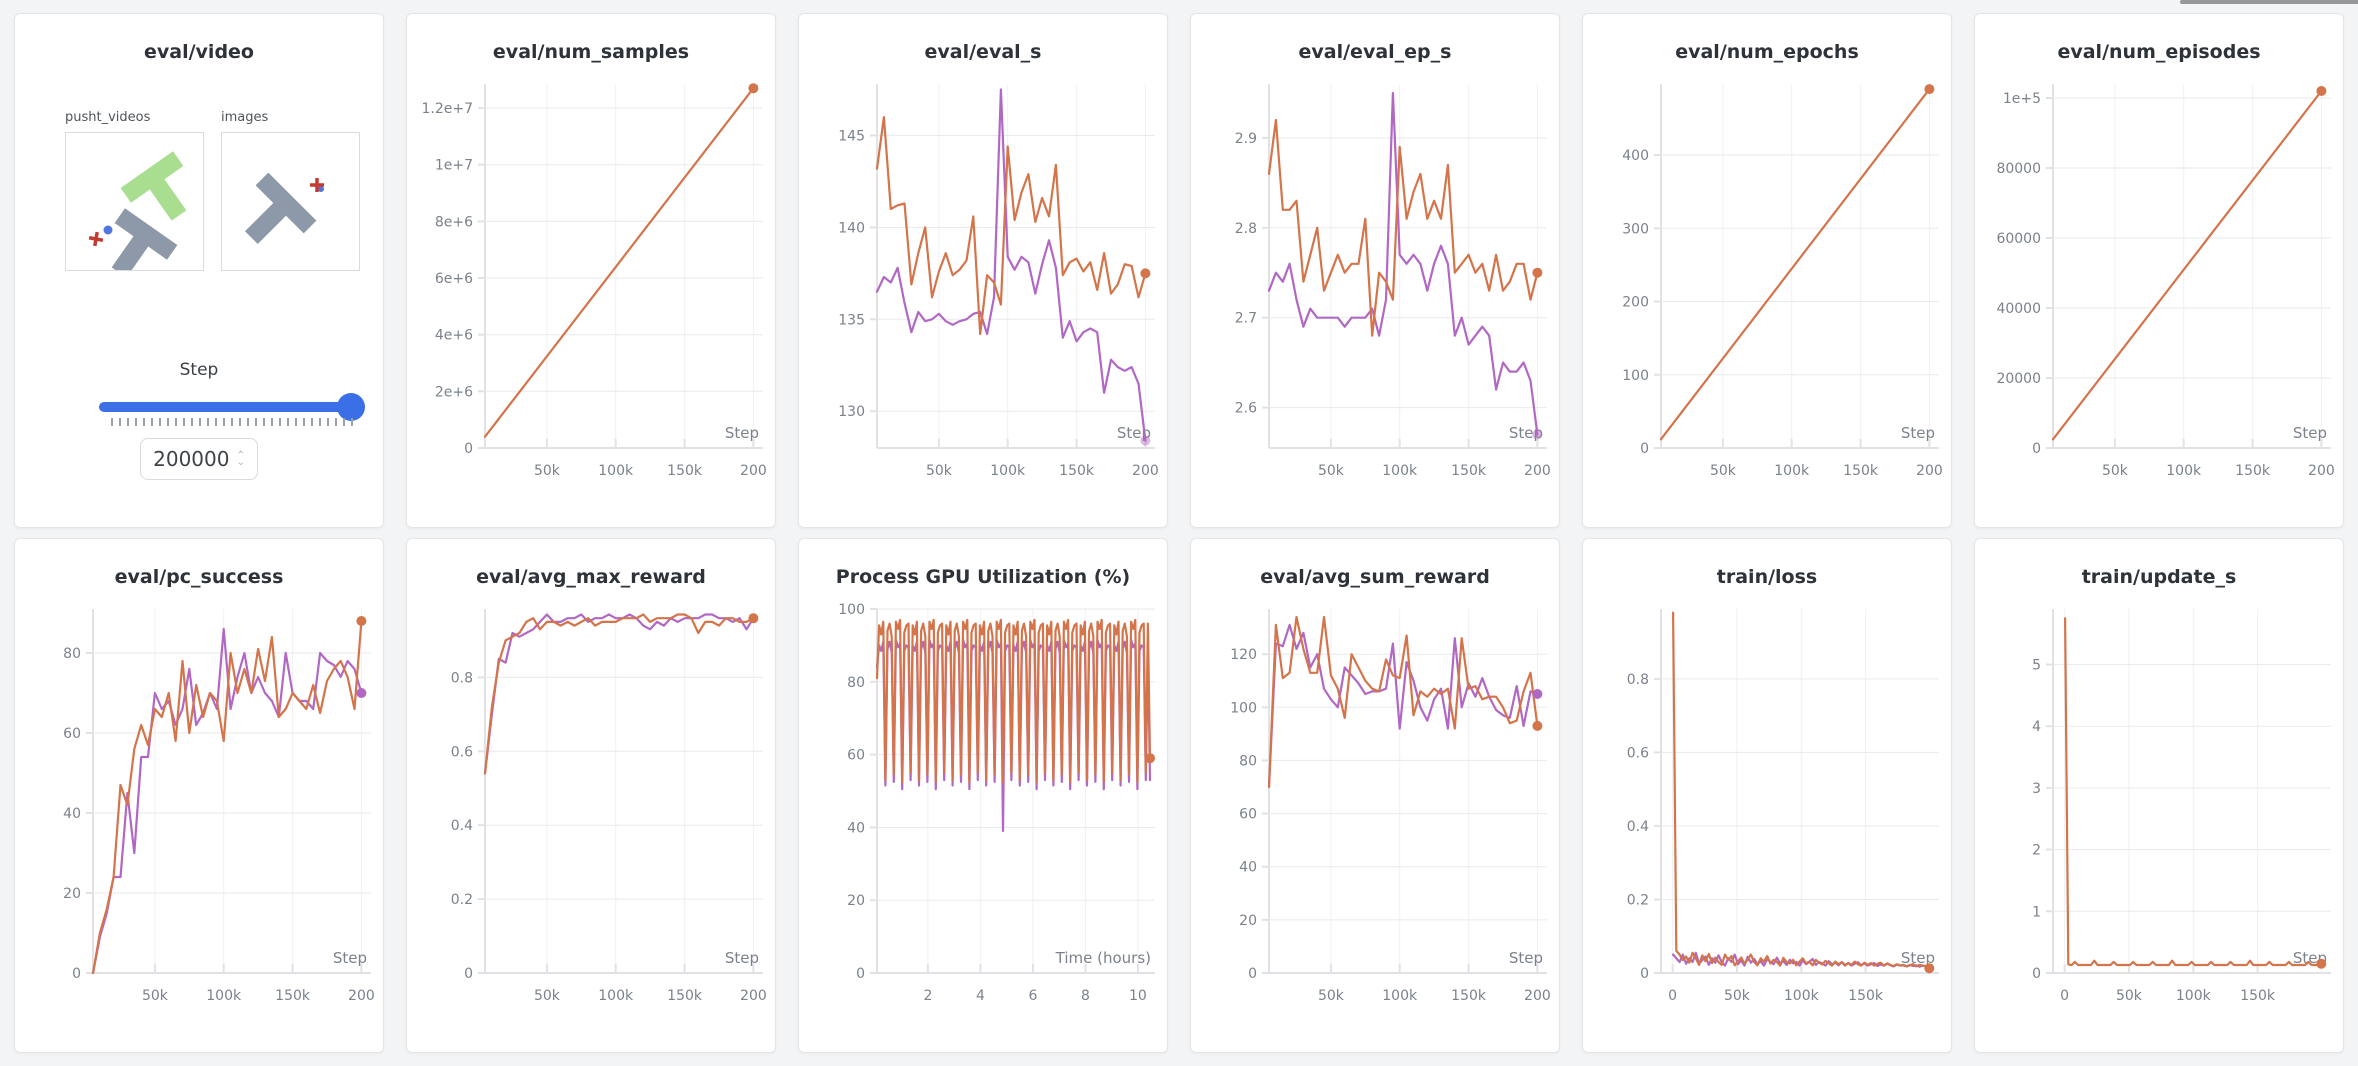 This screenshot has height=1066, width=2358. Describe the element at coordinates (591, 821) in the screenshot. I see `line-chart: 50k 100k 150k 200 0 0.2 0.4 0.6 0.8 Step` at that location.